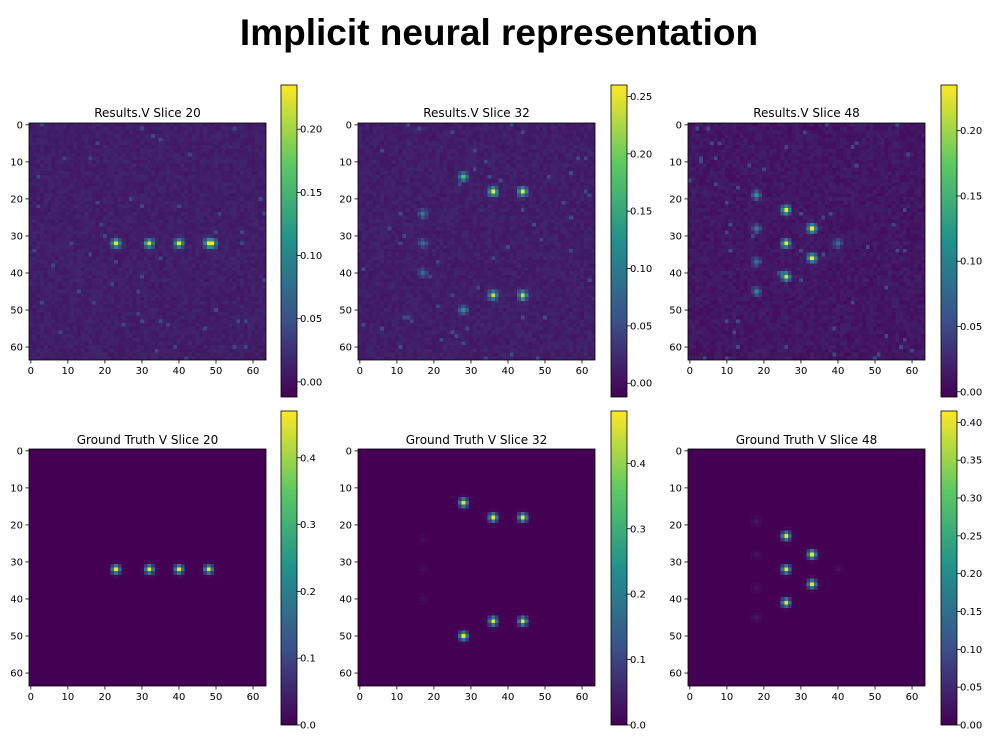 This screenshot has height=754, width=998. I want to click on colorbar-tick-label: 0.35, so click(971, 461).